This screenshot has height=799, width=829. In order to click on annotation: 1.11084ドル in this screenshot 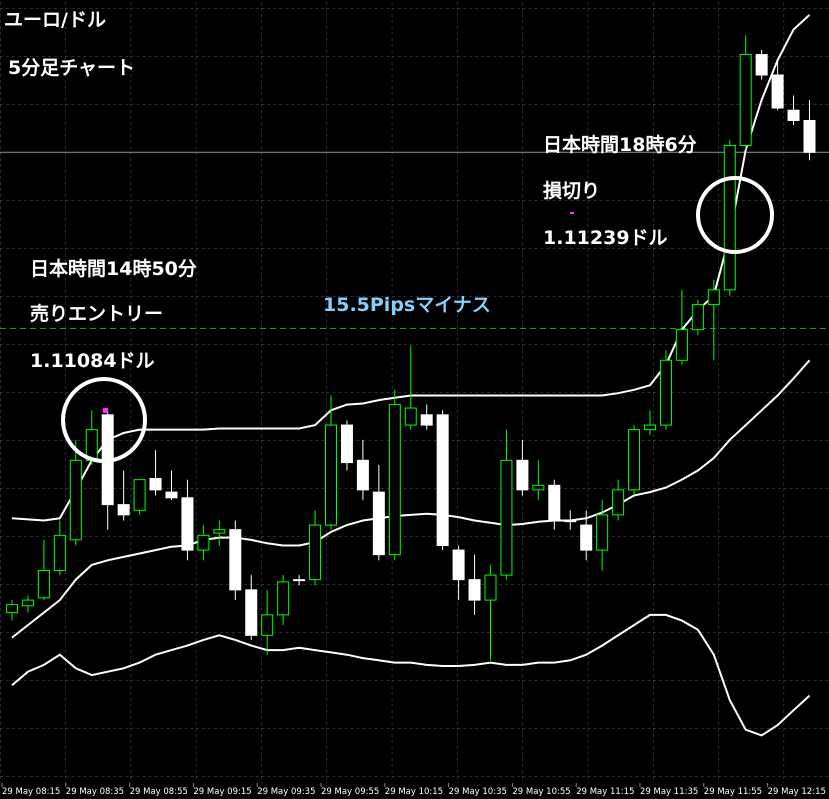, I will do `click(92, 361)`.